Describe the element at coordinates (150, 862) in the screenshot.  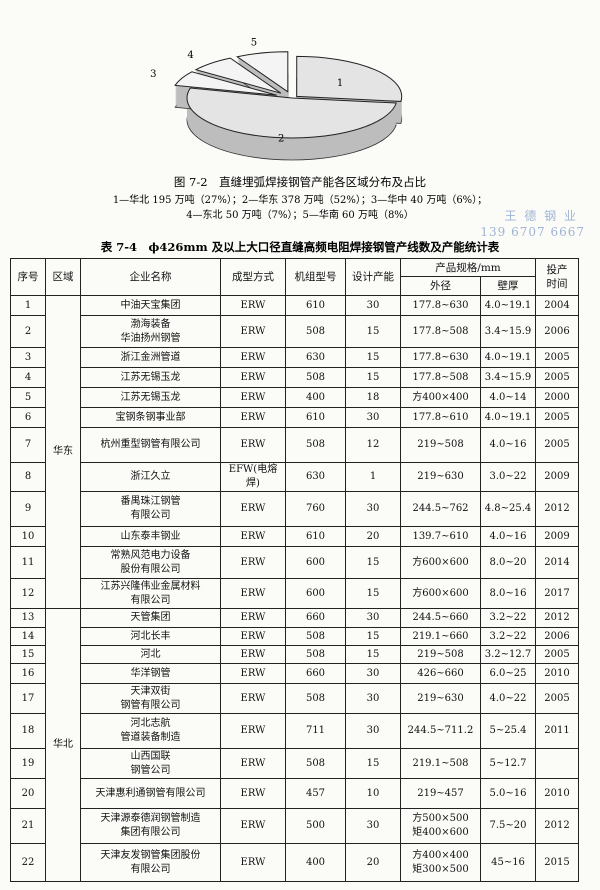
I see `company: 天津友发钢管集团股份 有限公司` at that location.